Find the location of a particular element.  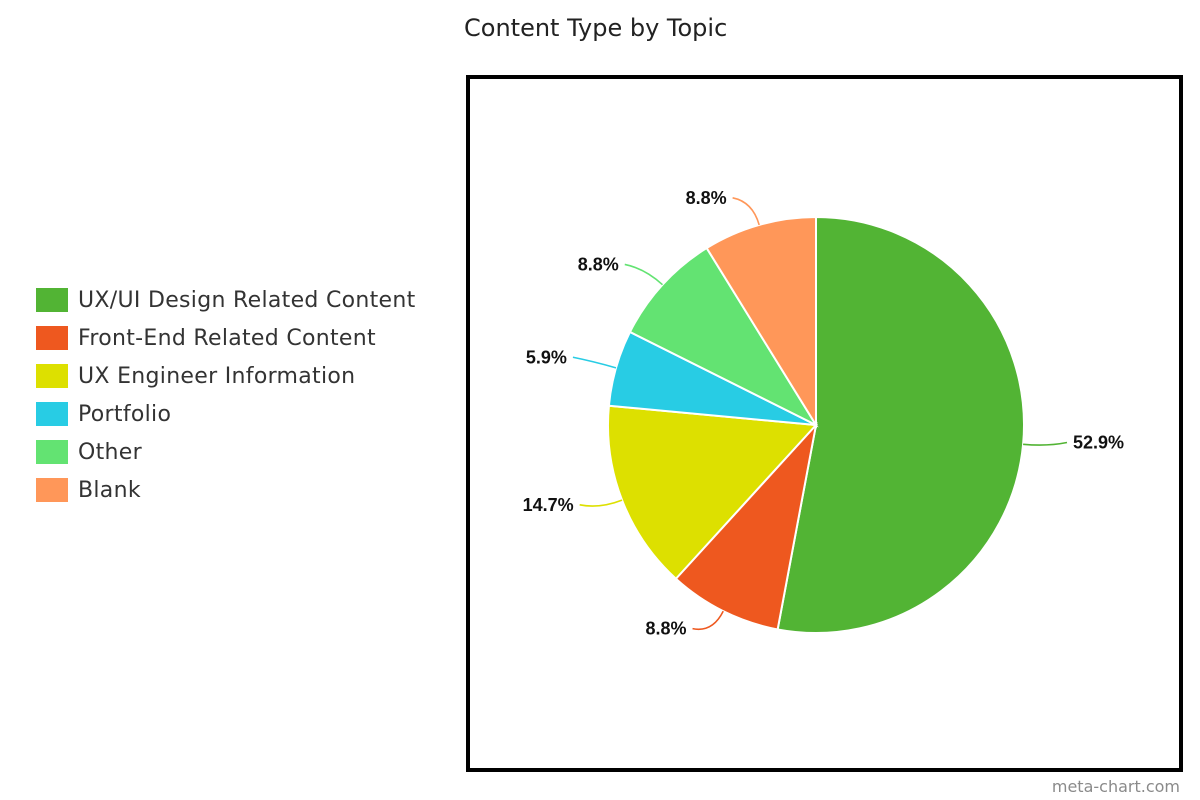

watermark: meta-chart.com is located at coordinates (1115, 786).